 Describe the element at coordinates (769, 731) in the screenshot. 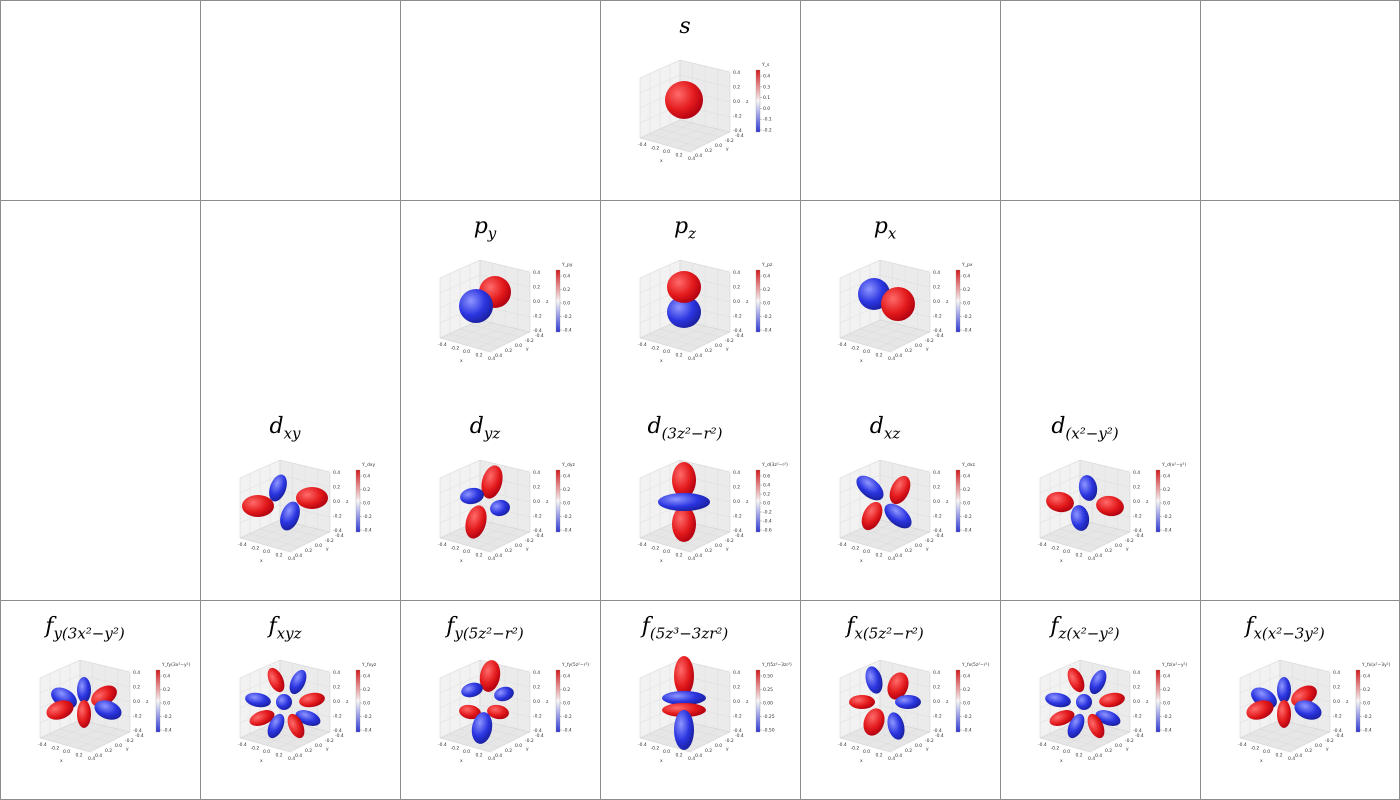

I see `colorbar-tick-label: -0.50` at that location.